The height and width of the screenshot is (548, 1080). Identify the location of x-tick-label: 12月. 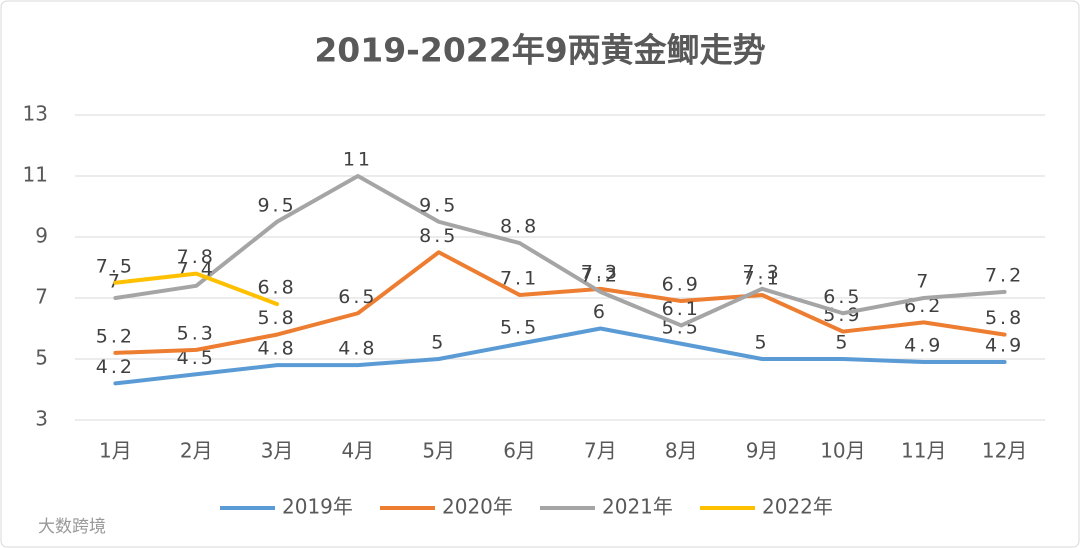
(1004, 451).